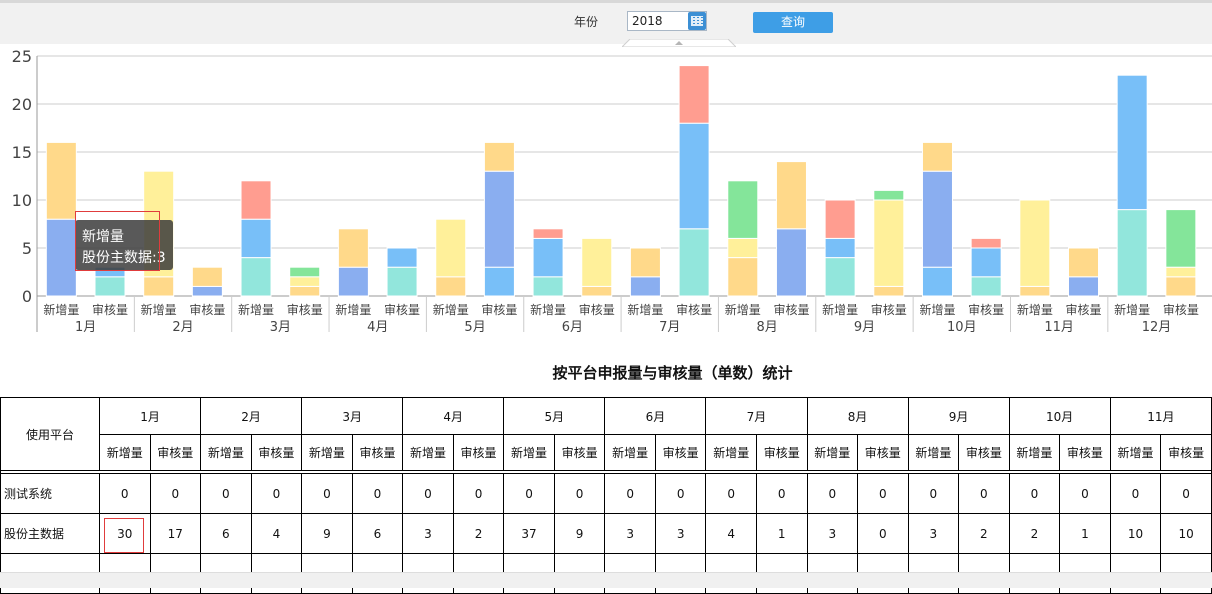  I want to click on toolbar: 年份 查询, so click(606, 23).